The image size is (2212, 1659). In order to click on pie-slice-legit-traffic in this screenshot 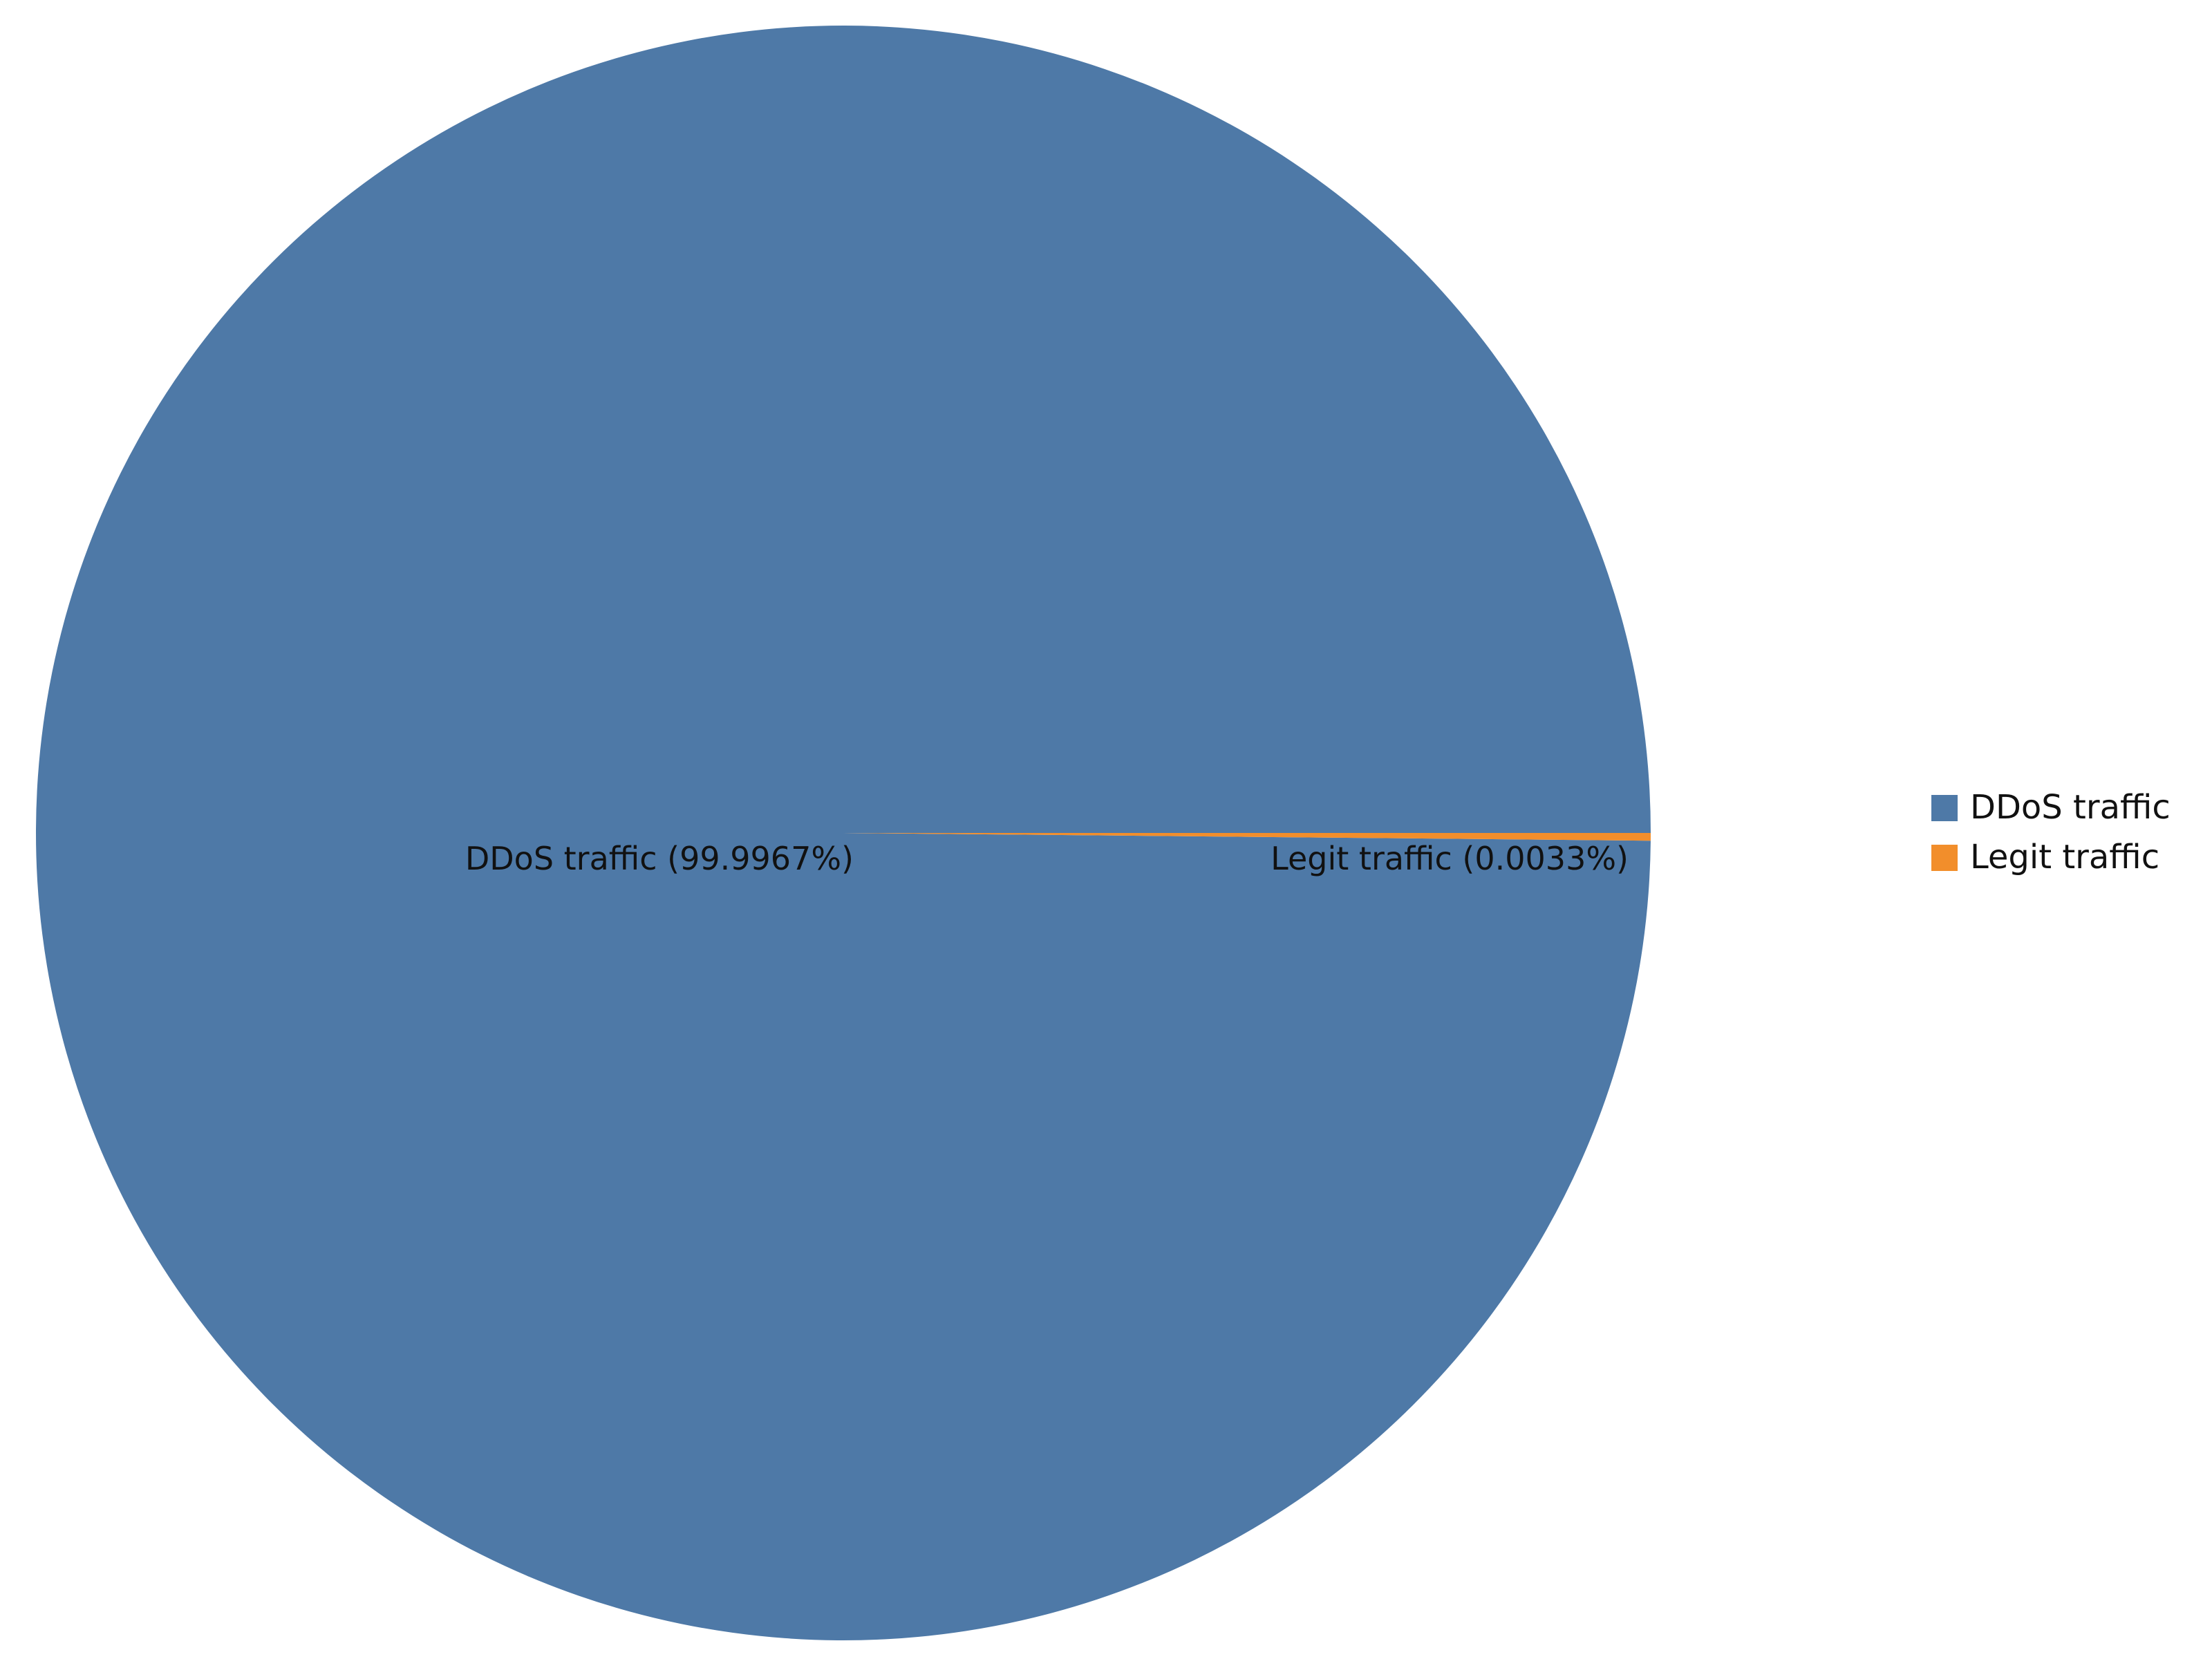, I will do `click(1247, 837)`.